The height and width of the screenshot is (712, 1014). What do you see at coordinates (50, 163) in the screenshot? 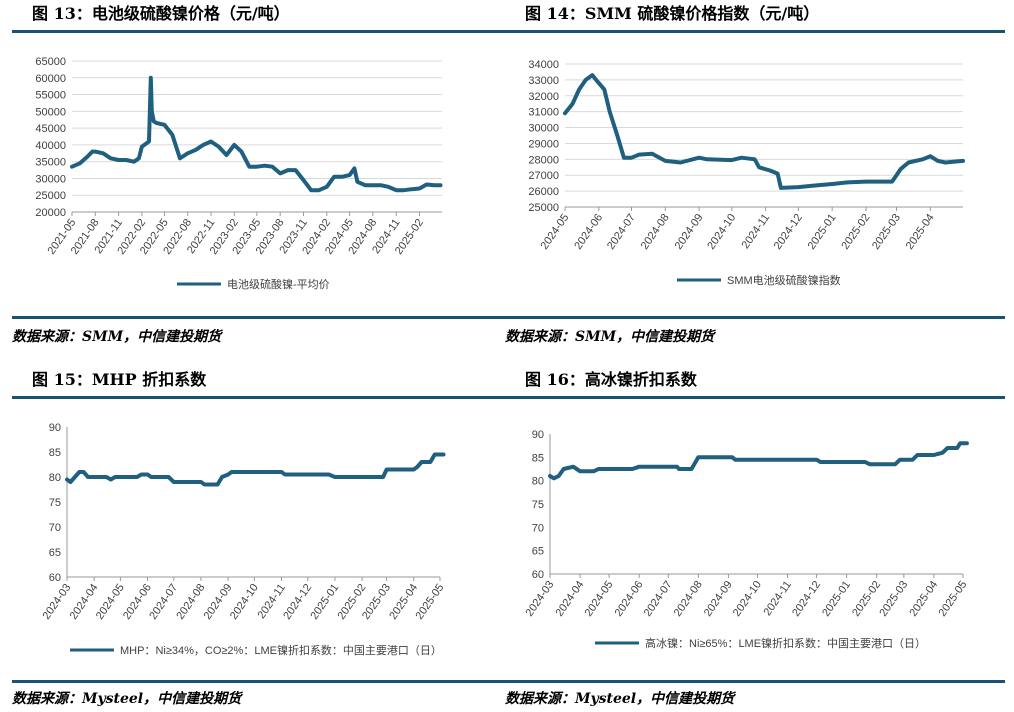
I see `y-tick-label: 35000` at bounding box center [50, 163].